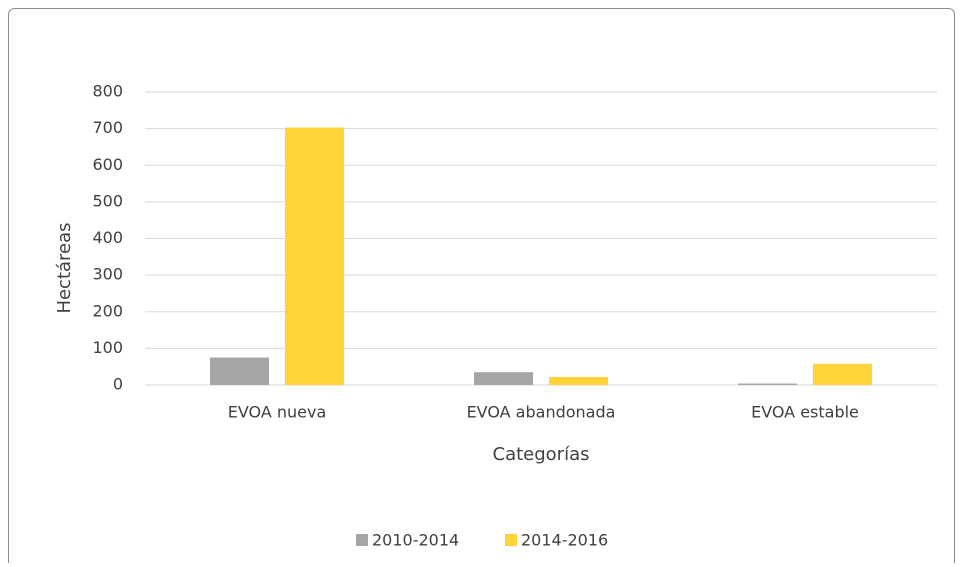 The height and width of the screenshot is (567, 962). I want to click on x-tick-label: EVOA nueva, so click(277, 412).